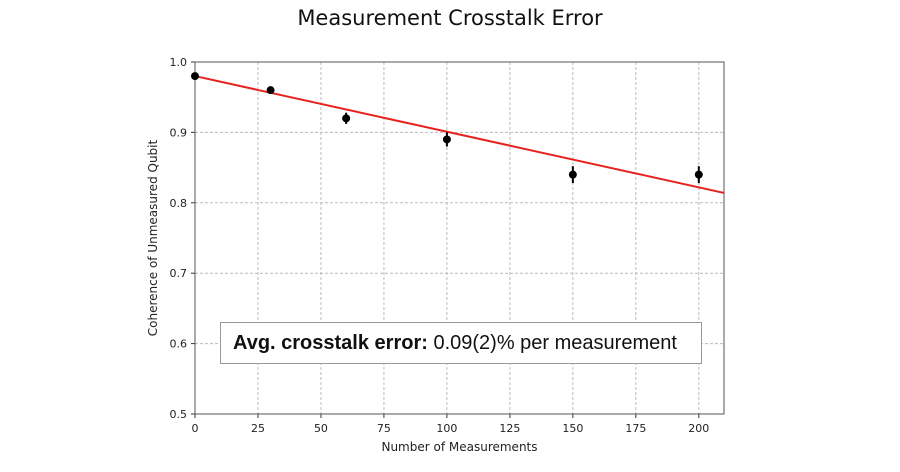  I want to click on x-tick-label: 75, so click(384, 428).